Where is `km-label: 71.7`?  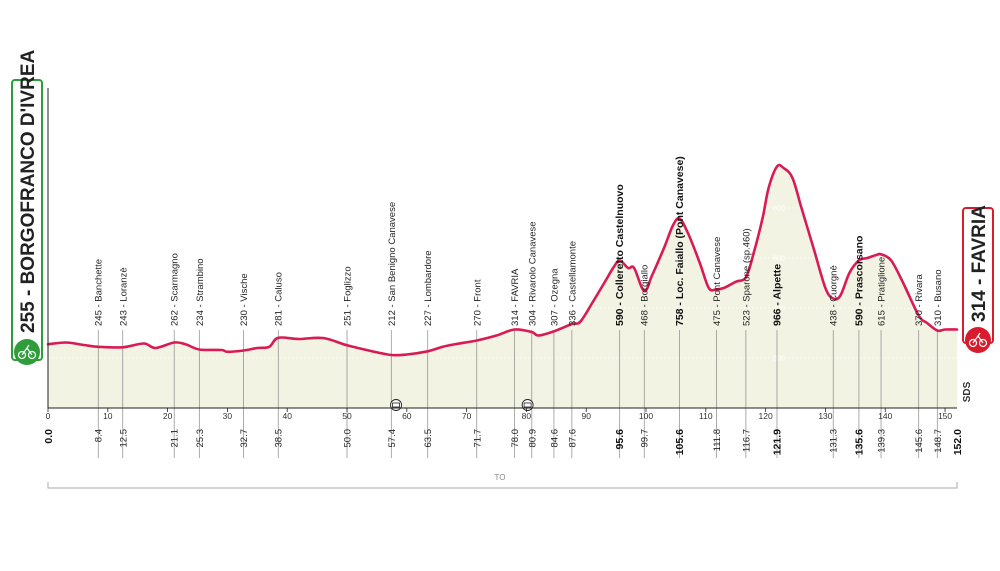
km-label: 71.7 is located at coordinates (477, 438).